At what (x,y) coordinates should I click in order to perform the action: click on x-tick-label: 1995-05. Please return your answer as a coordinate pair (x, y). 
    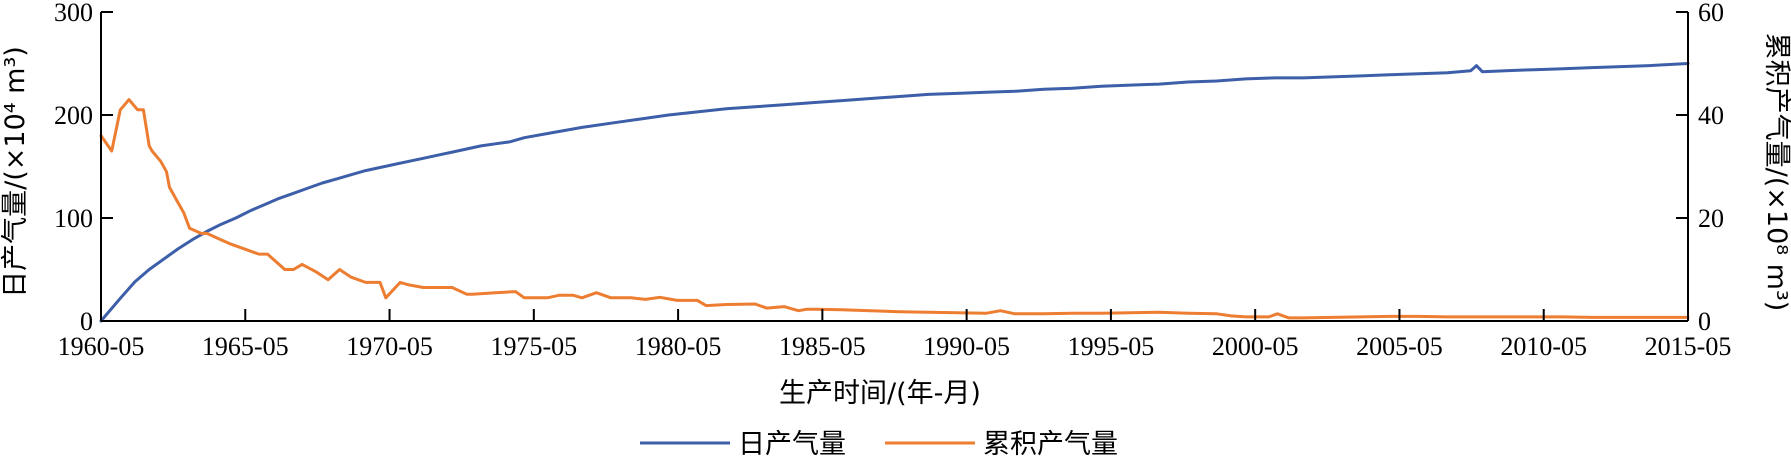
    Looking at the image, I should click on (1111, 346).